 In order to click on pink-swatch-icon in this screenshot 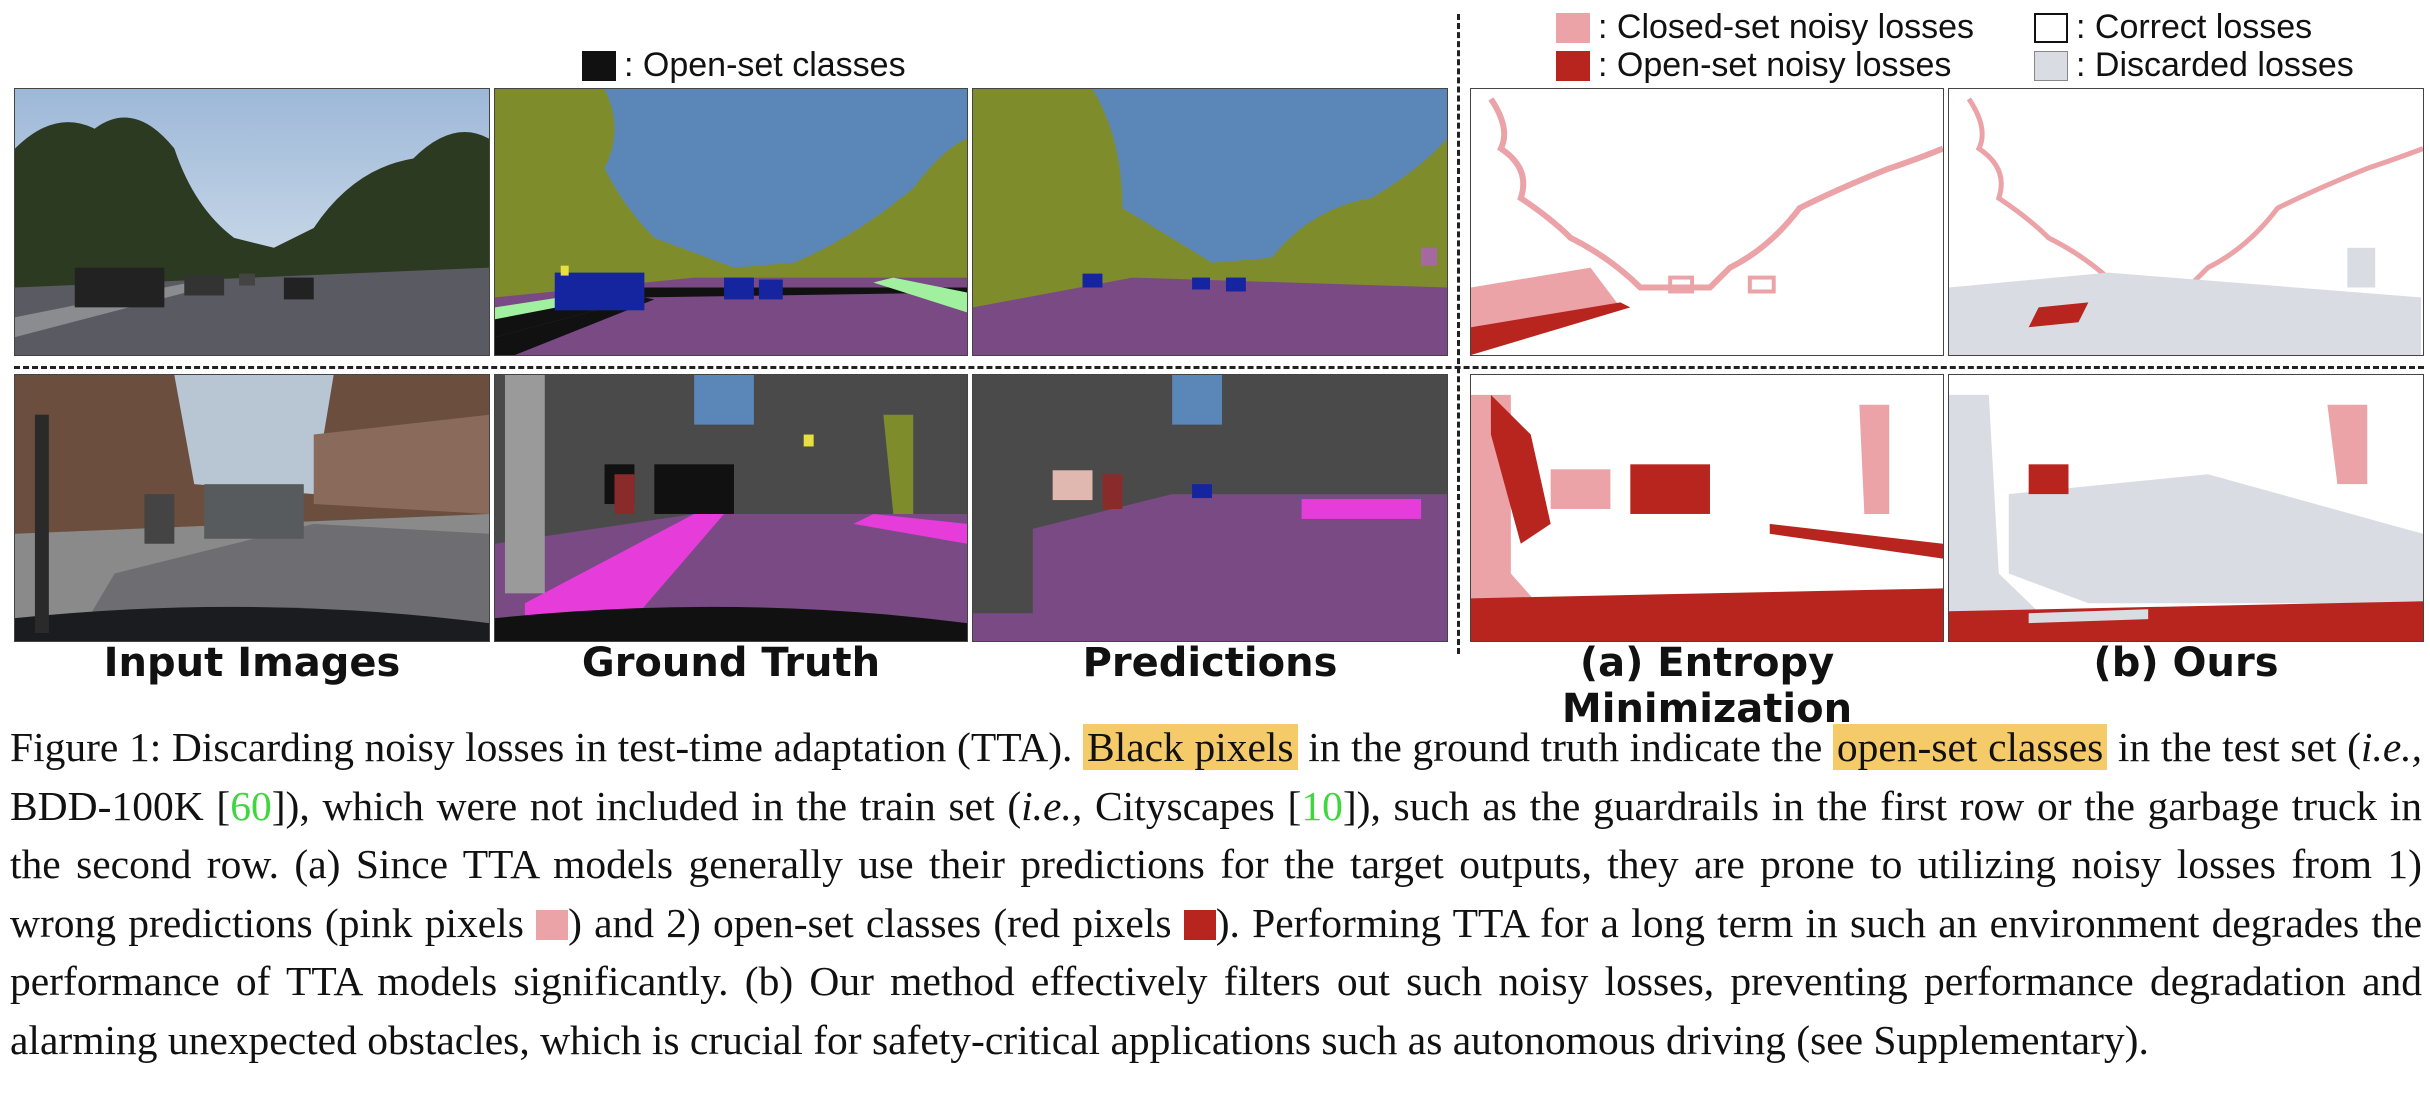, I will do `click(1573, 27)`.